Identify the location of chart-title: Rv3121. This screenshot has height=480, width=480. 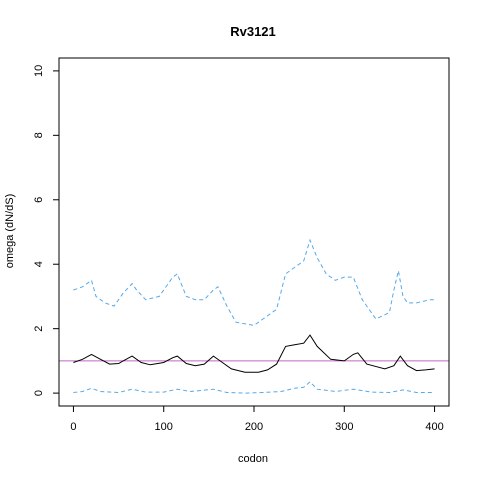
(253, 31).